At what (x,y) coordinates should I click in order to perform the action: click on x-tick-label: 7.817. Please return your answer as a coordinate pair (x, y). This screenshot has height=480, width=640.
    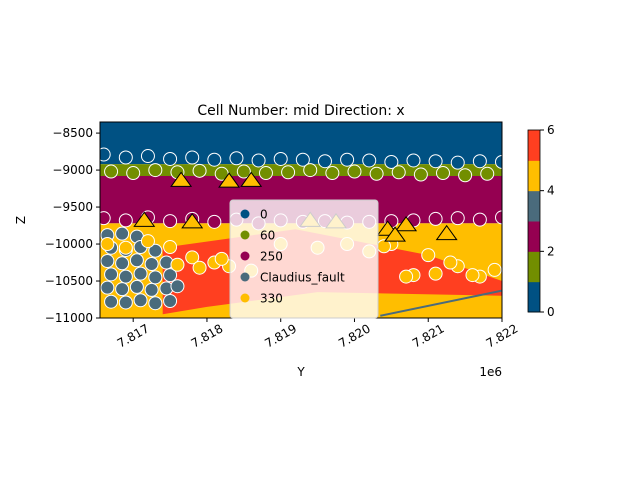
    Looking at the image, I should click on (133, 335).